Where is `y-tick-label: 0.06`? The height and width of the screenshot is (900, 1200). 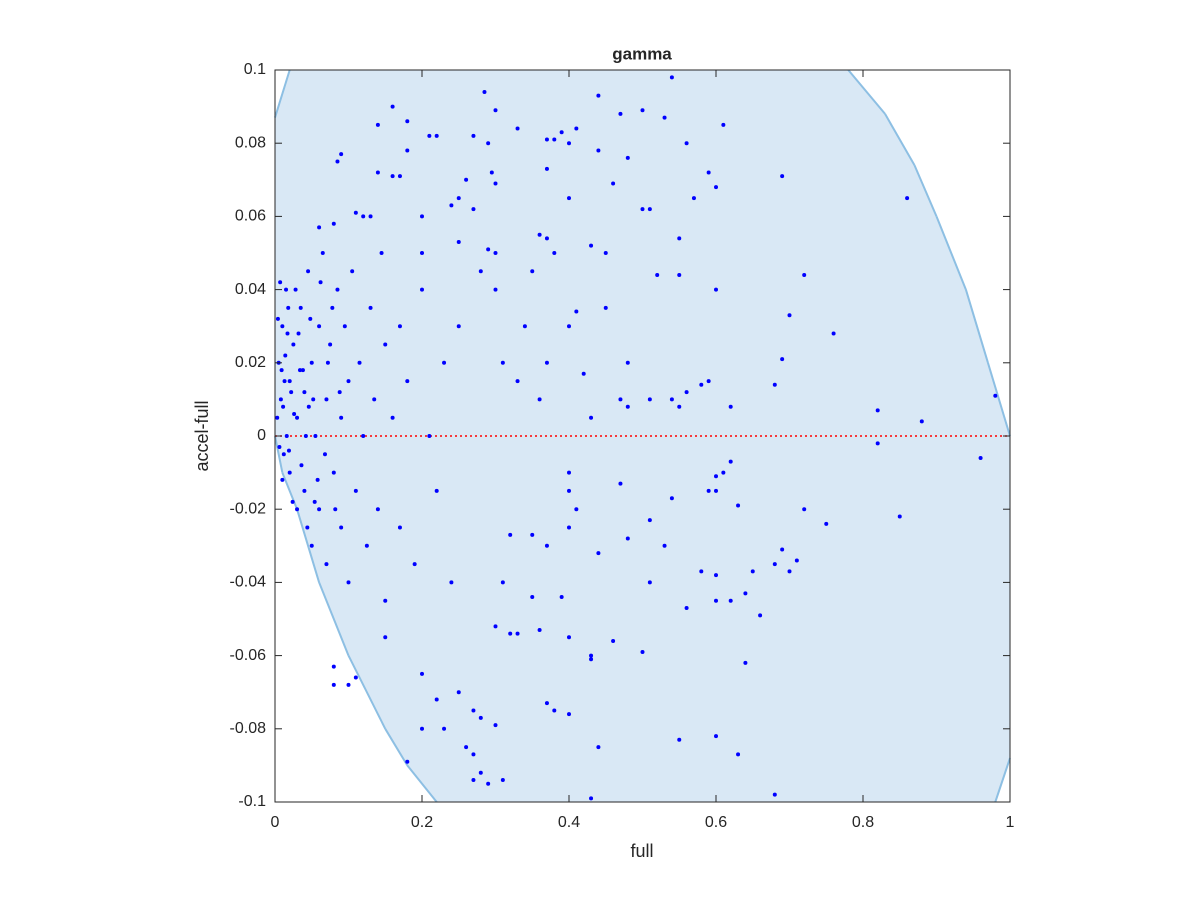 y-tick-label: 0.06 is located at coordinates (250, 216).